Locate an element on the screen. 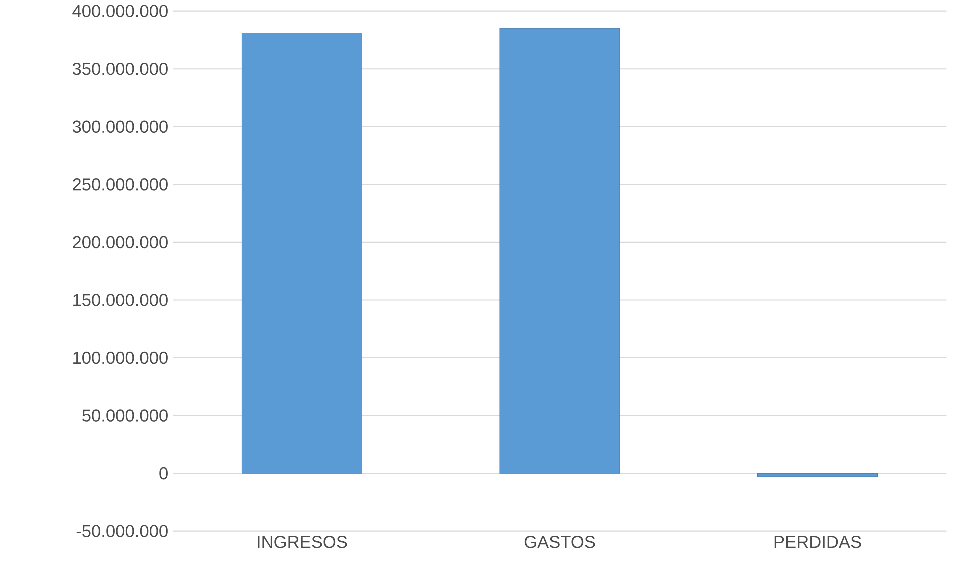 This screenshot has height=582, width=959. y-tick-label: 400.000.000 is located at coordinates (120, 11).